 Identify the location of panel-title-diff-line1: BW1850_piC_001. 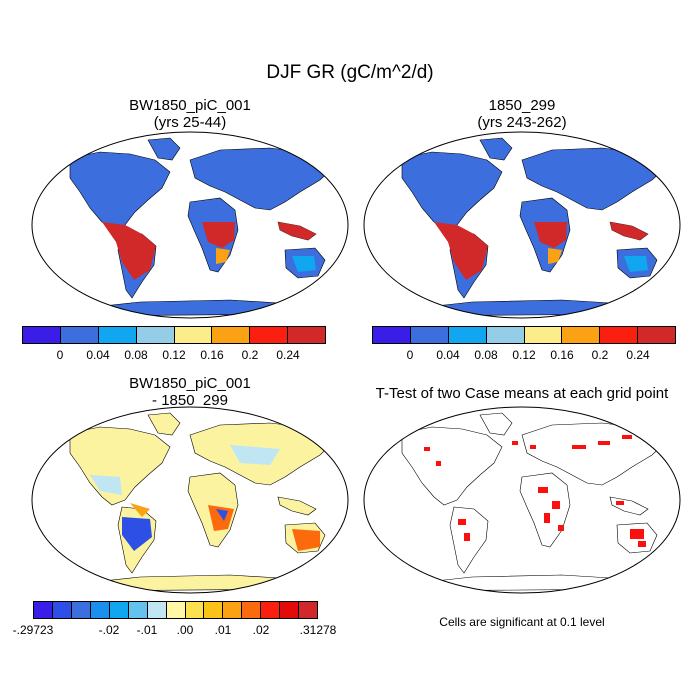
(190, 383).